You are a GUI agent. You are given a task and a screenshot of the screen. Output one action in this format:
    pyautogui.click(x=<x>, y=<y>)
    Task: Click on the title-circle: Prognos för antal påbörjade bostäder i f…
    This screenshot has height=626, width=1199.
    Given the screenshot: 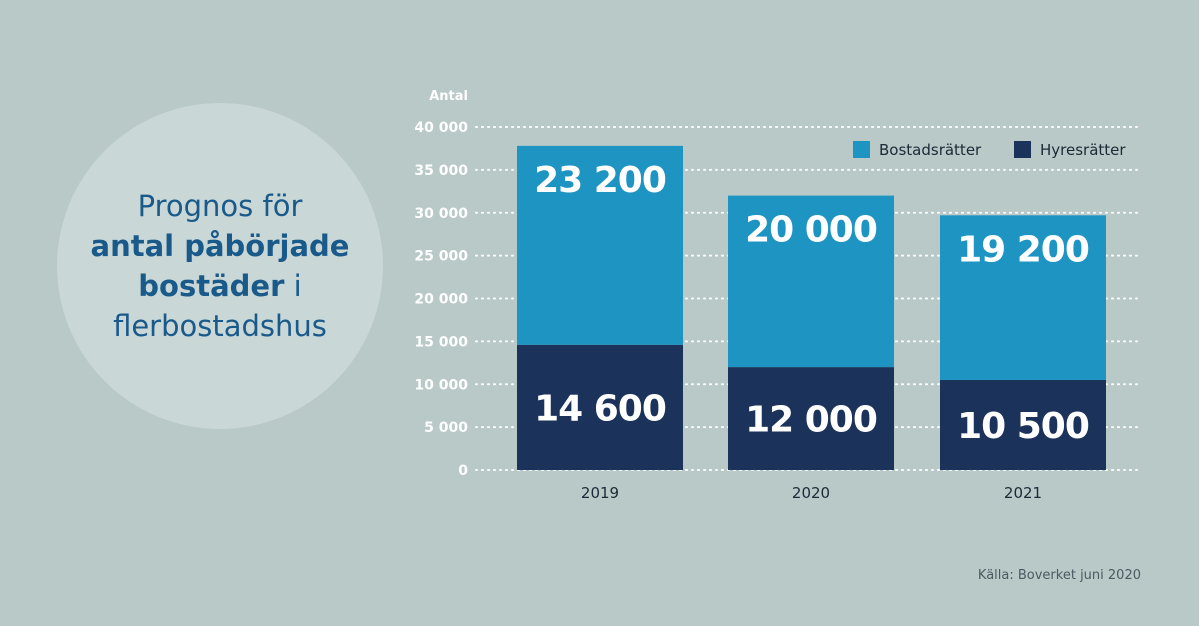 What is the action you would take?
    pyautogui.click(x=220, y=266)
    